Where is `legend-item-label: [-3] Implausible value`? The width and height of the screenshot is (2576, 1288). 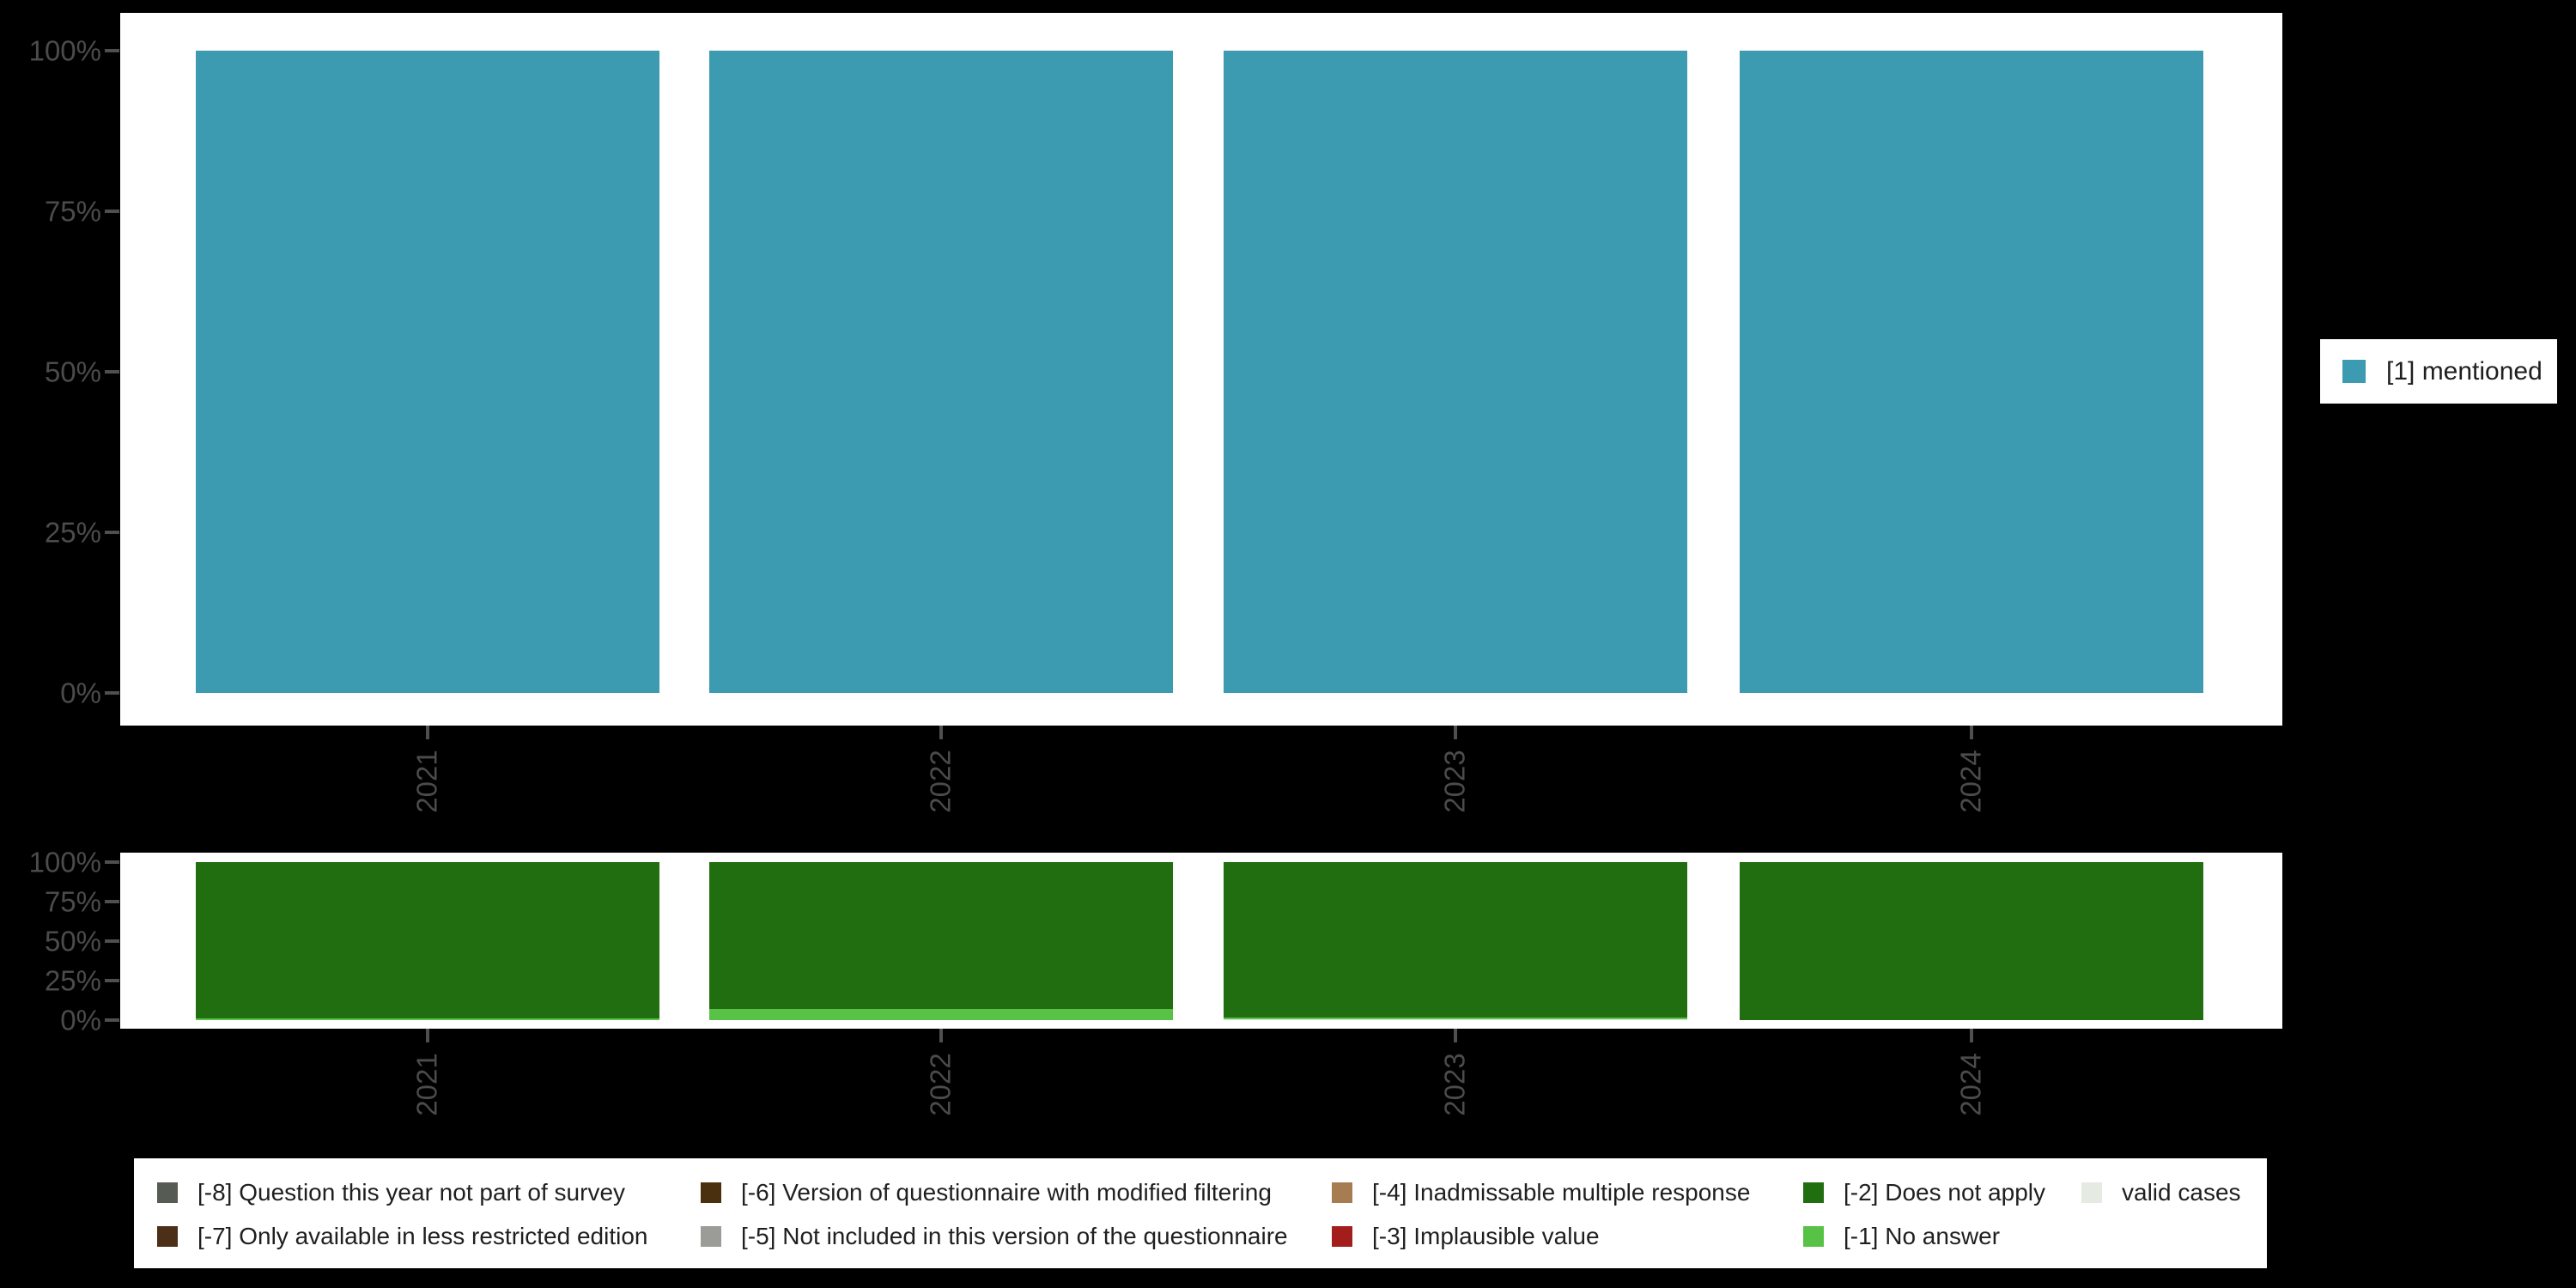 legend-item-label: [-3] Implausible value is located at coordinates (1486, 1236).